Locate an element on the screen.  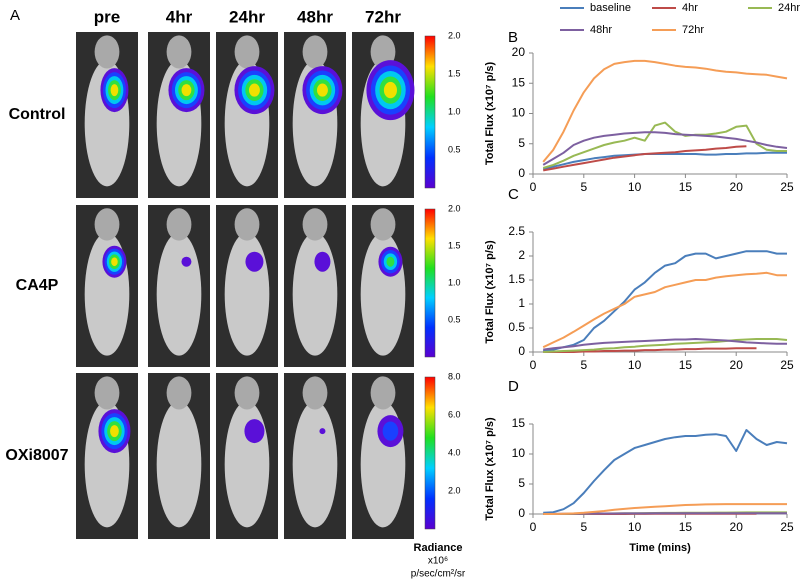
scale-title: x10⁶ is located at coordinates (438, 561).